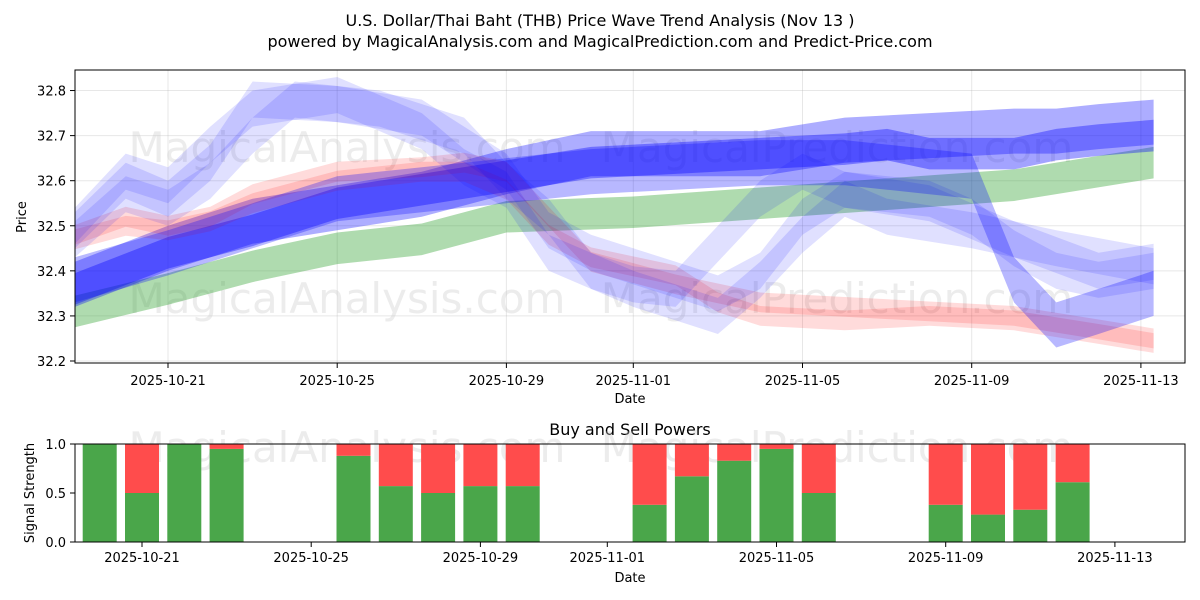 This screenshot has width=1200, height=600. What do you see at coordinates (55, 494) in the screenshot?
I see `powers-ytick-label-1: 0.5` at bounding box center [55, 494].